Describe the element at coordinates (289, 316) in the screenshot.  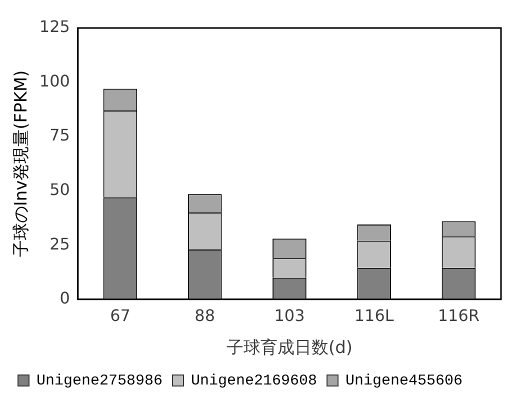
I see `x-tick-label: 103` at that location.